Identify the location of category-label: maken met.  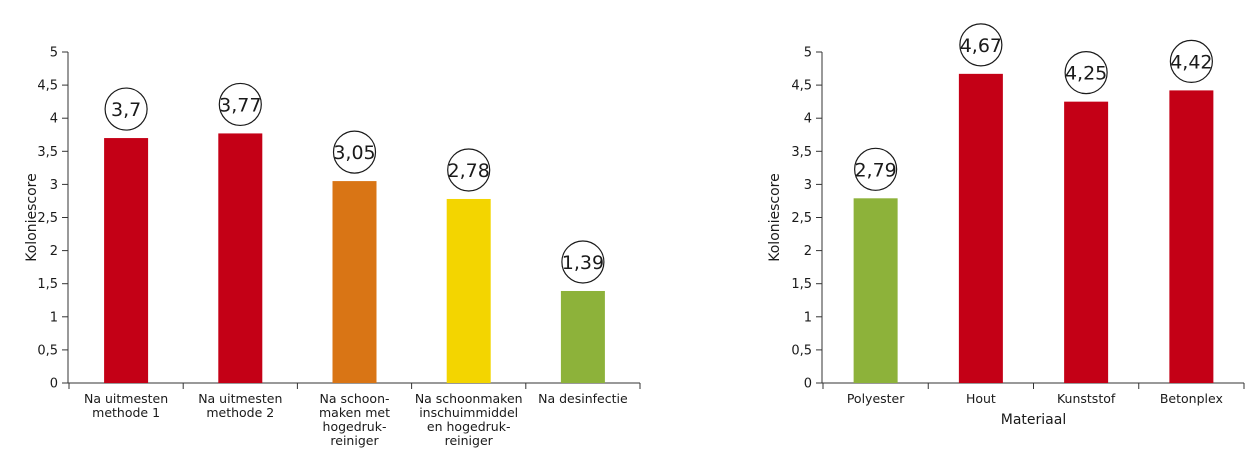
(354, 412).